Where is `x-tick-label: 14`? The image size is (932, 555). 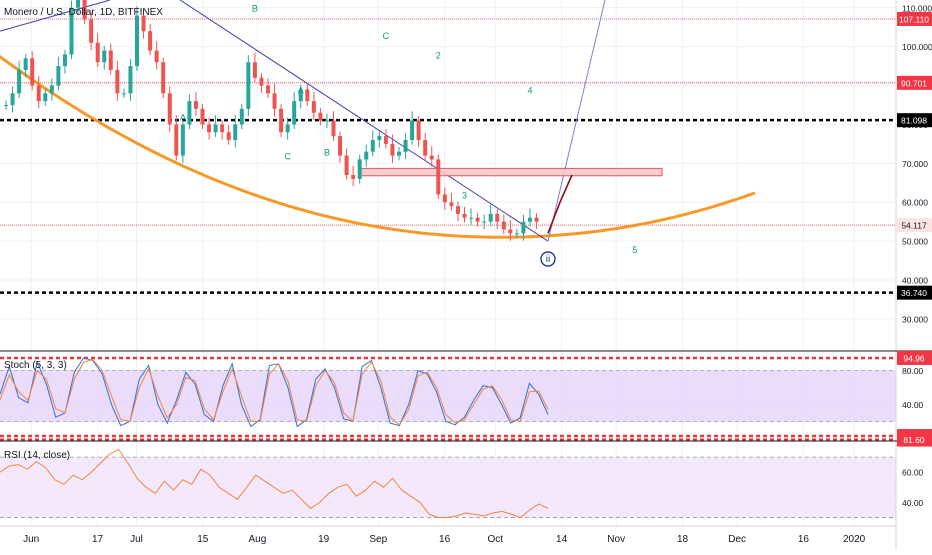 x-tick-label: 14 is located at coordinates (562, 539).